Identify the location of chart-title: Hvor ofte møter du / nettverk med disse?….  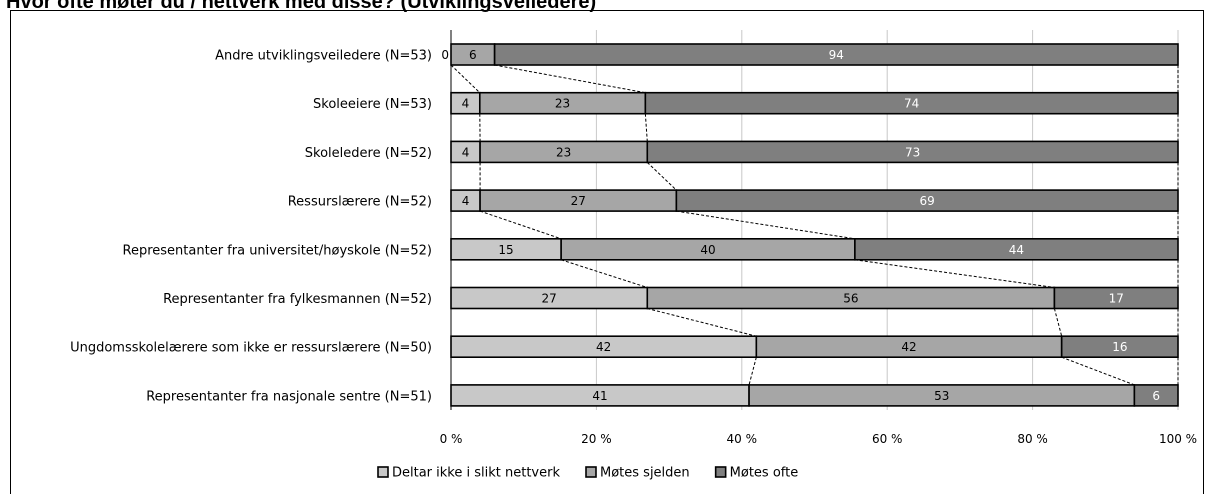
(301, 6).